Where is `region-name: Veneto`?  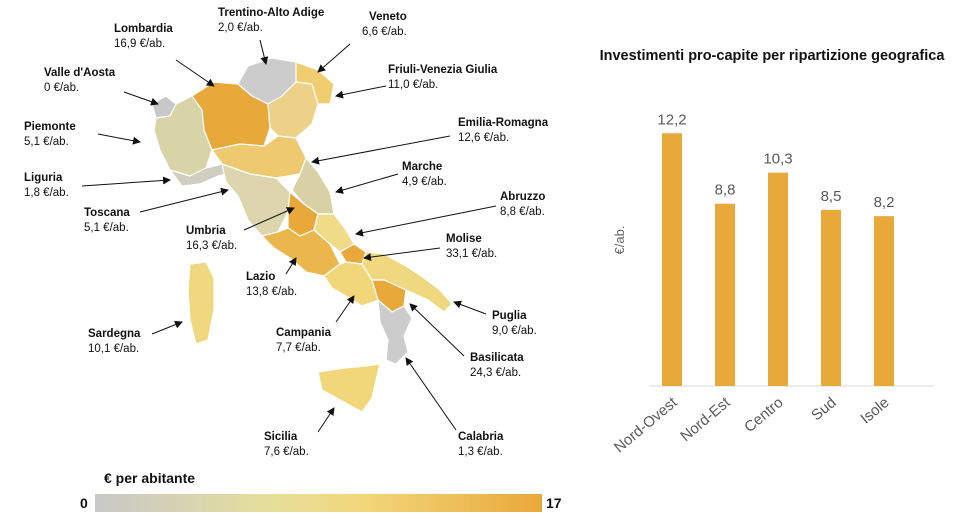 region-name: Veneto is located at coordinates (388, 17).